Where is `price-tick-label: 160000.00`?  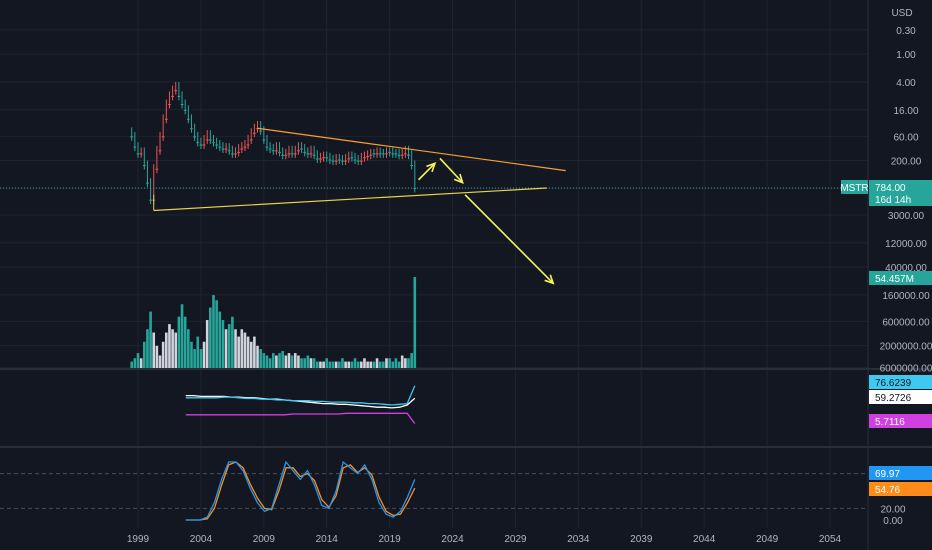 price-tick-label: 160000.00 is located at coordinates (906, 296).